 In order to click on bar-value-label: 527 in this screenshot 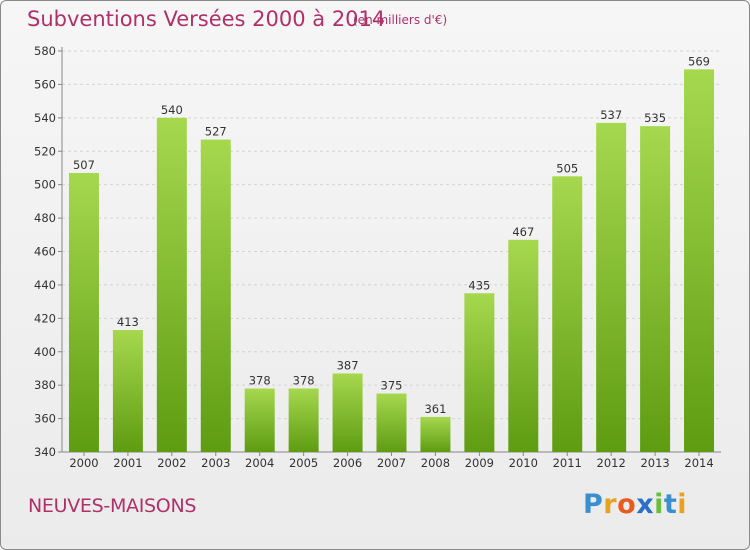, I will do `click(216, 132)`.